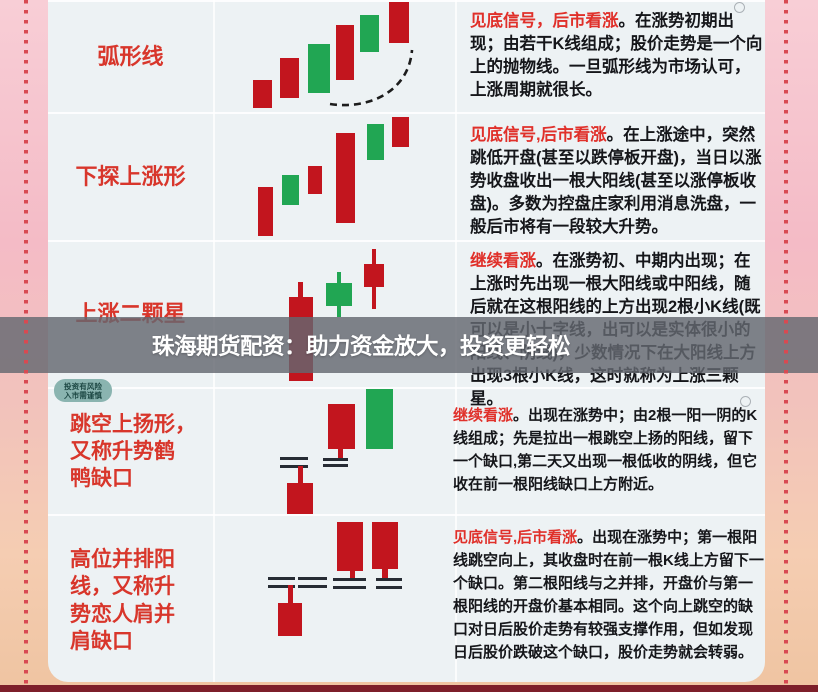  Describe the element at coordinates (361, 346) in the screenshot. I see `watermark-text: 珠海期货配资：助力资金放大，投资更轻松` at that location.